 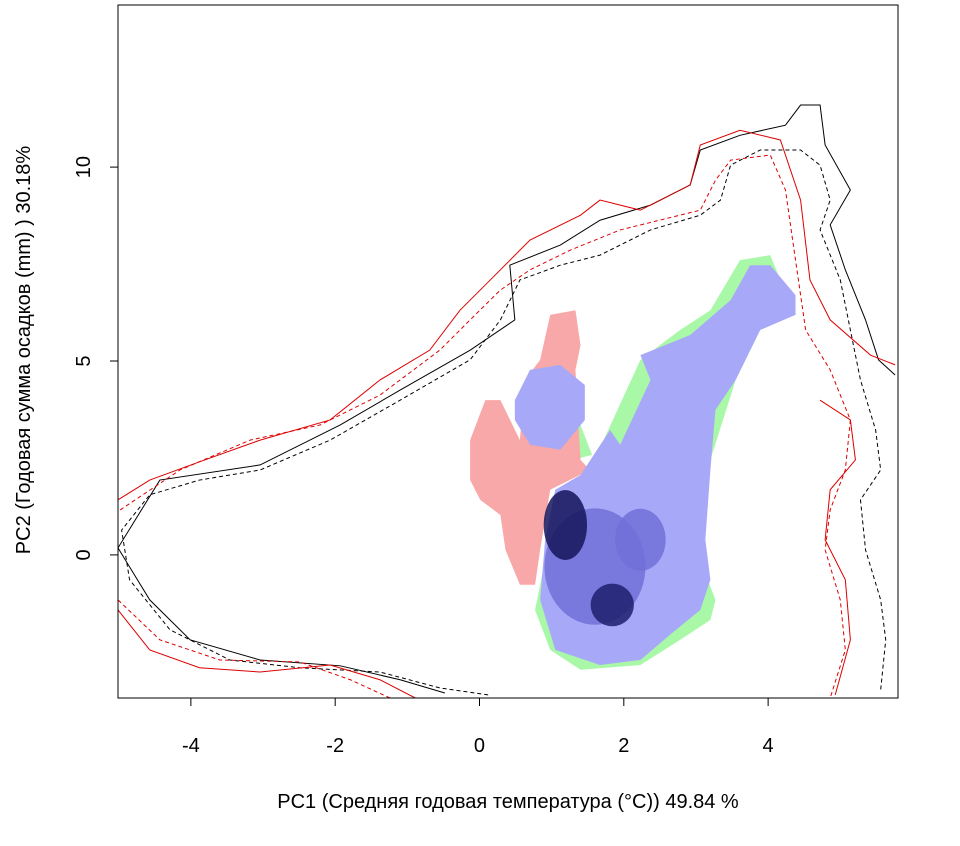 What do you see at coordinates (24, 350) in the screenshot?
I see `y-axis-label: PC2 (Годовая сумма осадков (mm) ) 30.18%` at bounding box center [24, 350].